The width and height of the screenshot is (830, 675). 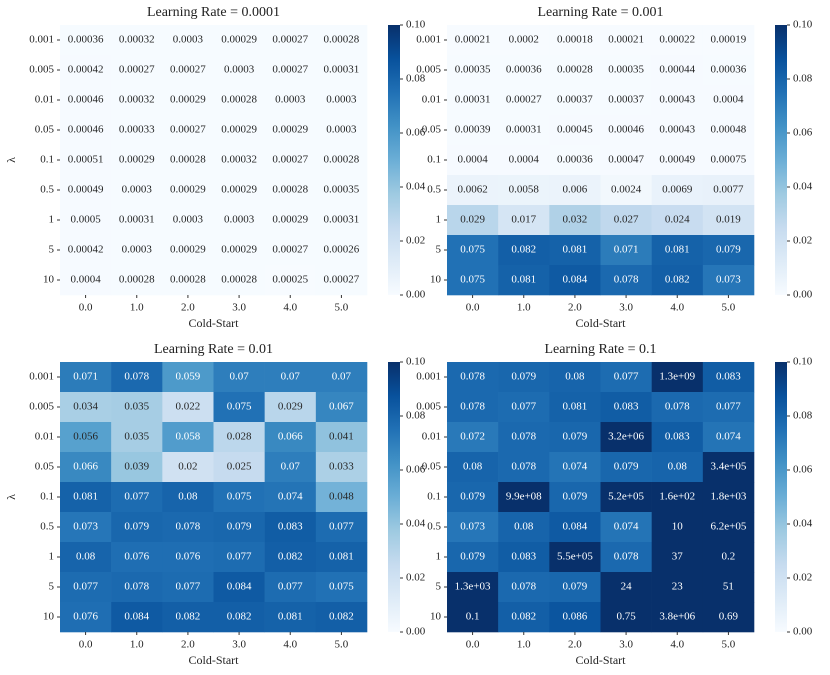 What do you see at coordinates (239, 160) in the screenshot?
I see `cell-label: 0.00032` at bounding box center [239, 160].